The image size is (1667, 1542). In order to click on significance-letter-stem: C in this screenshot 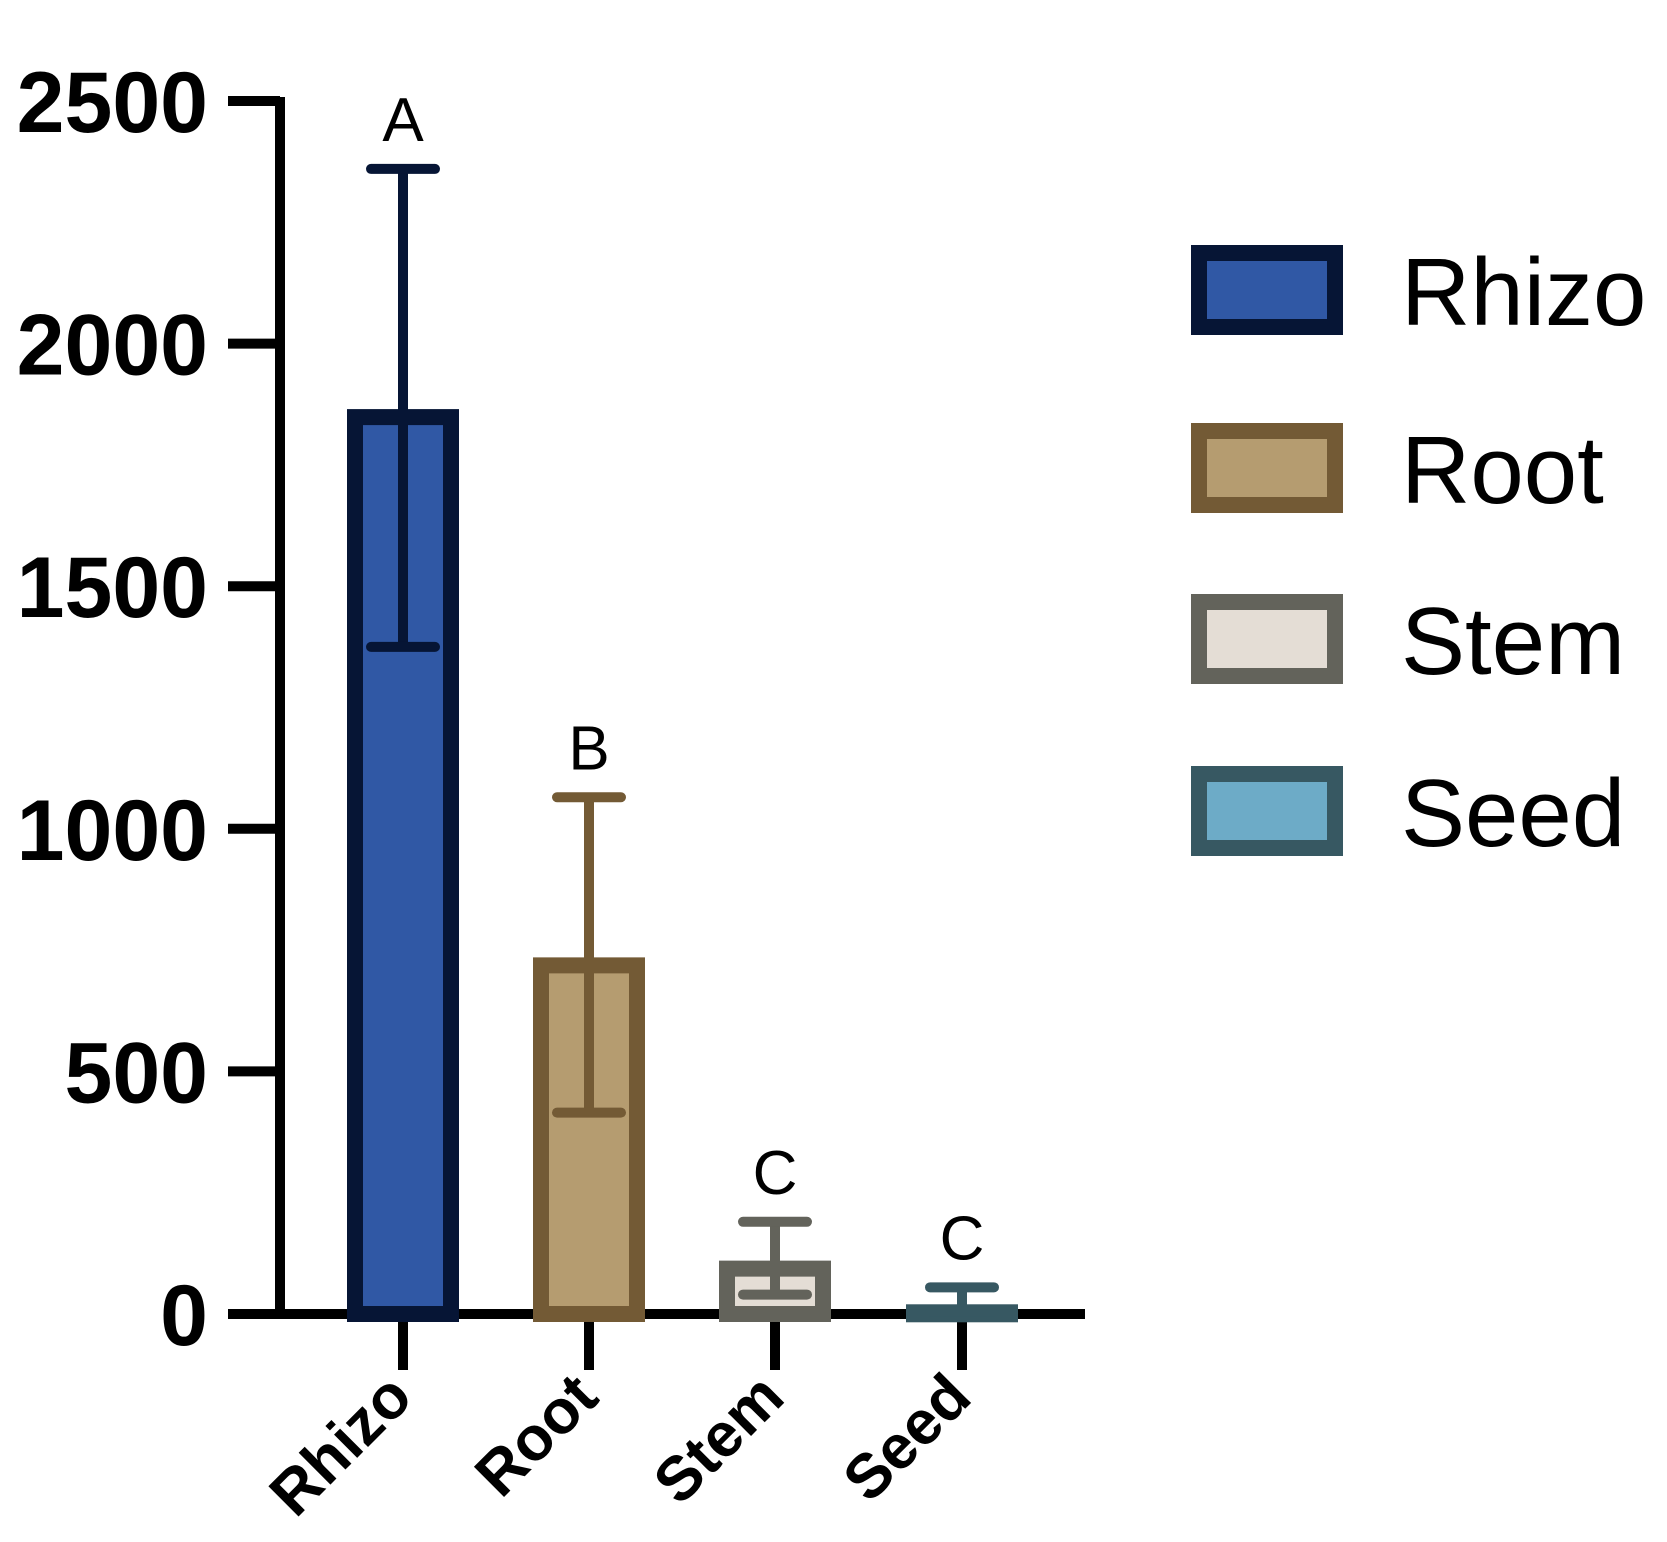, I will do `click(775, 1173)`.